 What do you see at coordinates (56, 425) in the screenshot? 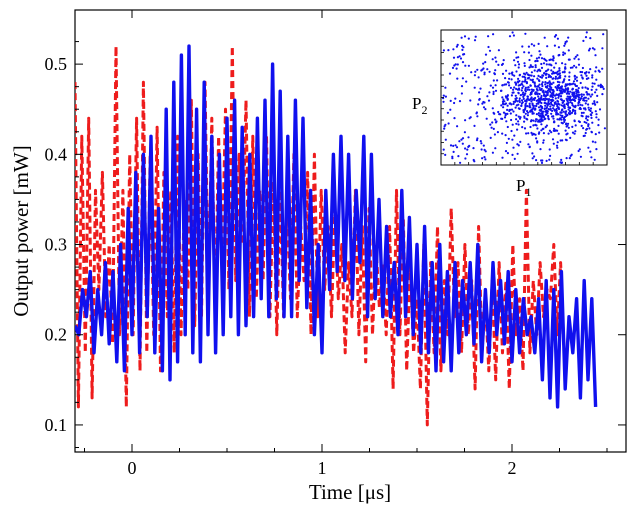
I see `y-tick-label: 0.1` at bounding box center [56, 425].